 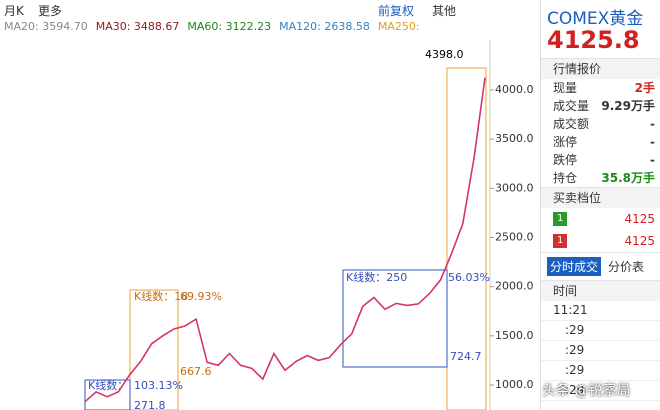 What do you see at coordinates (514, 89) in the screenshot?
I see `y-tick-label: 4000.0` at bounding box center [514, 89].